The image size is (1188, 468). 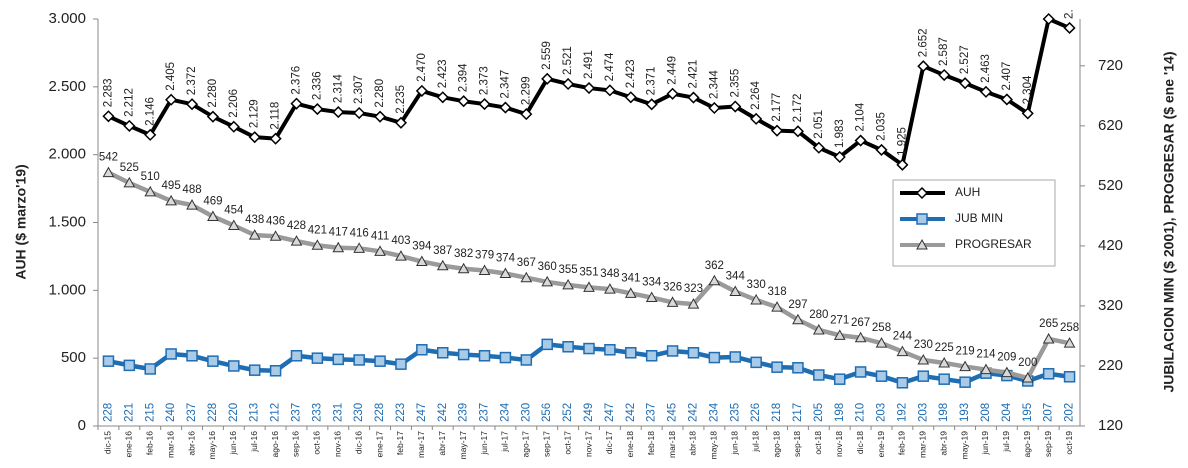 I want to click on y2-tick-label: 420, so click(x=1110, y=245).